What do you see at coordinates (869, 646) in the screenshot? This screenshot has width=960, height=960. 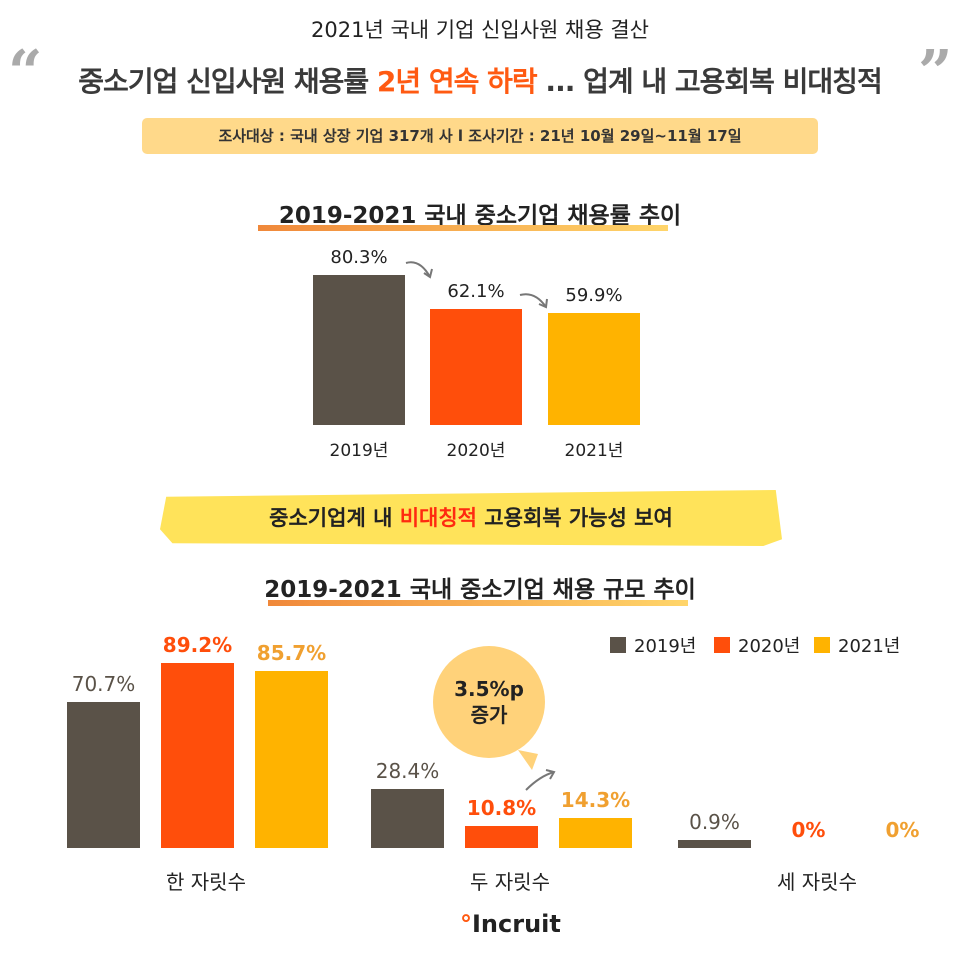 I see `legend-label: 2021년` at bounding box center [869, 646].